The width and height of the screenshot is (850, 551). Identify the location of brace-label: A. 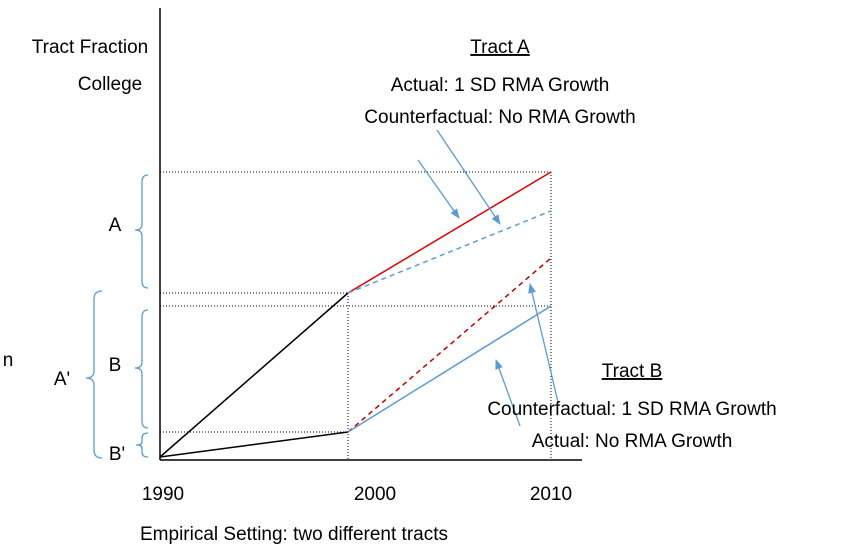
(115, 225).